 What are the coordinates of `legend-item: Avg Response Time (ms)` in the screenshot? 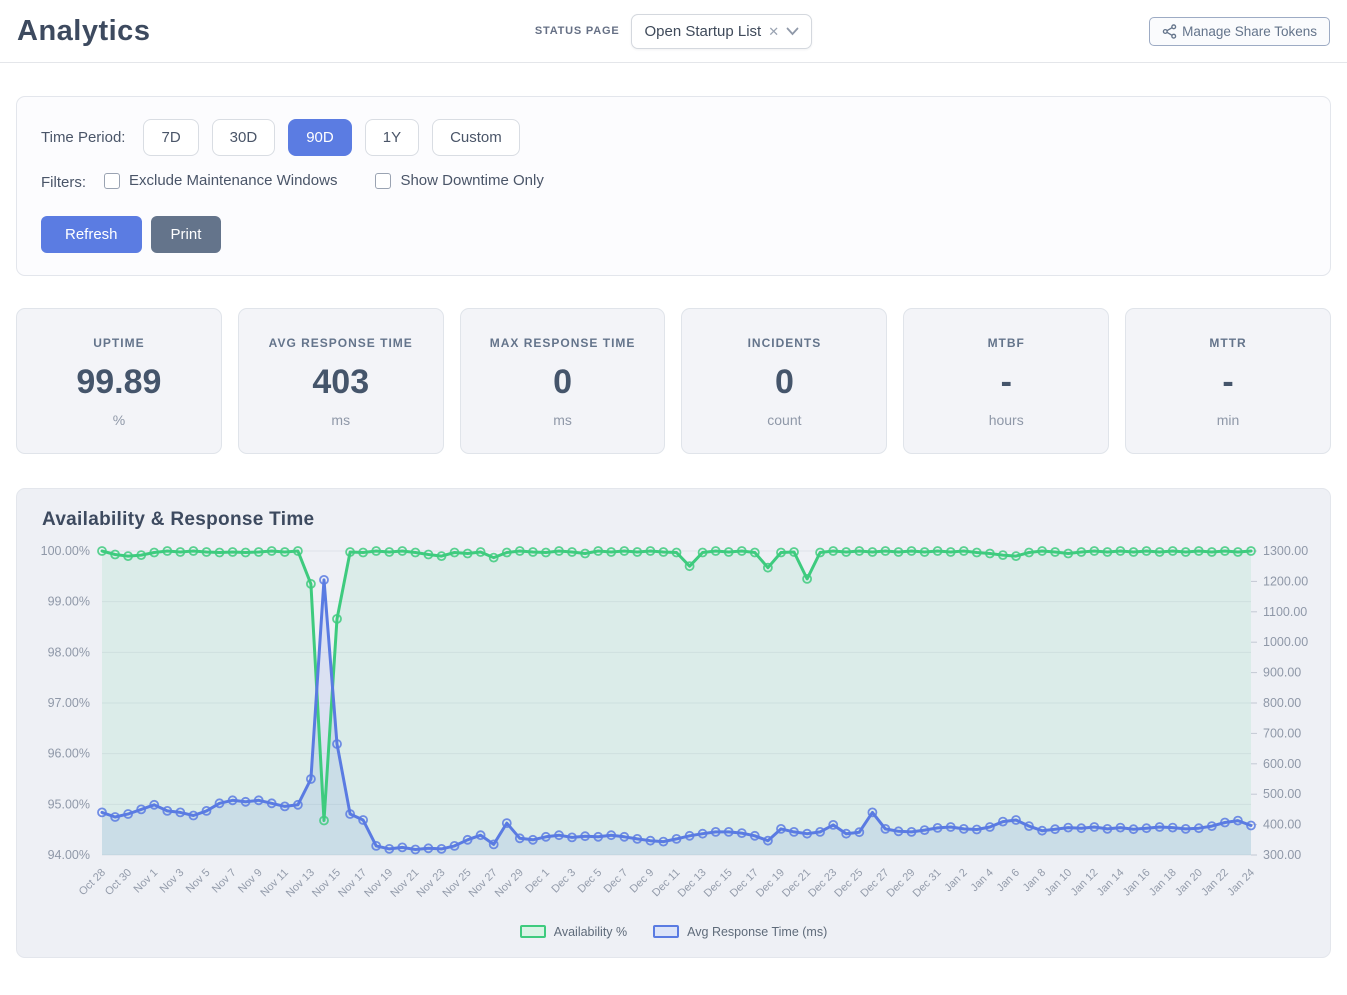 It's located at (740, 932).